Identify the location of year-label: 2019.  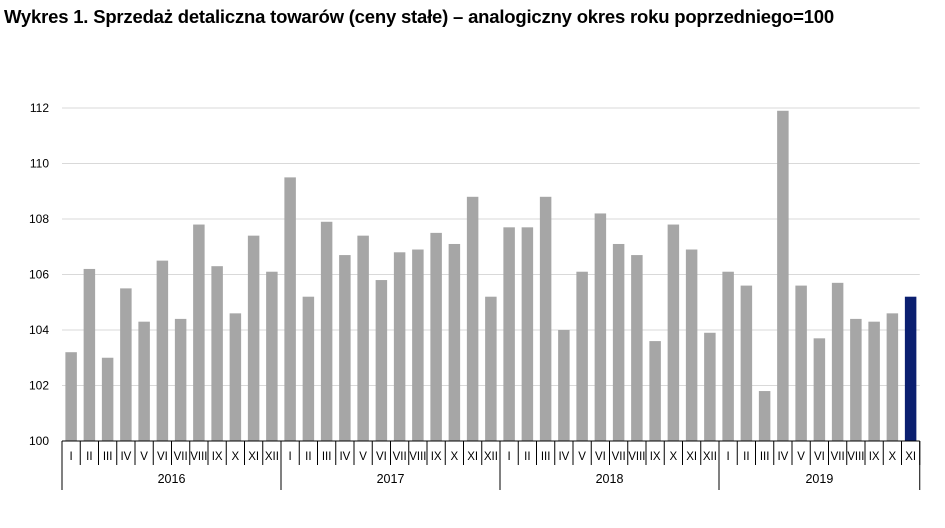
(819, 479).